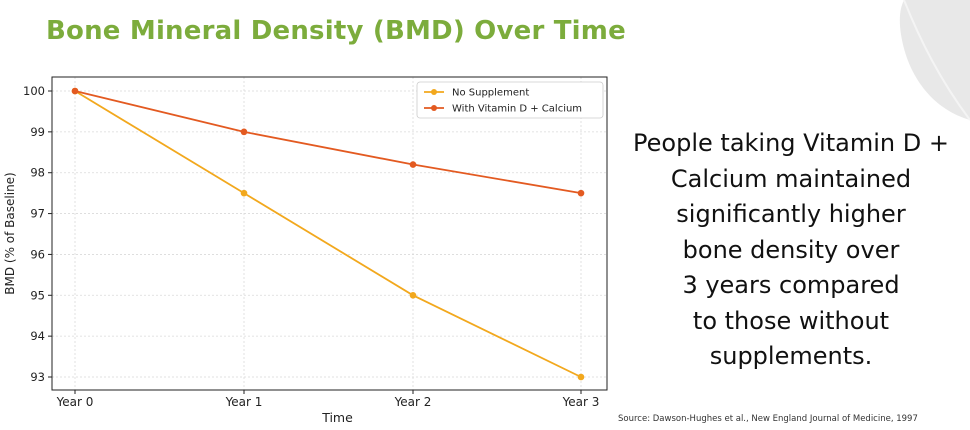  I want to click on x-tick-label: Year 2, so click(413, 402).